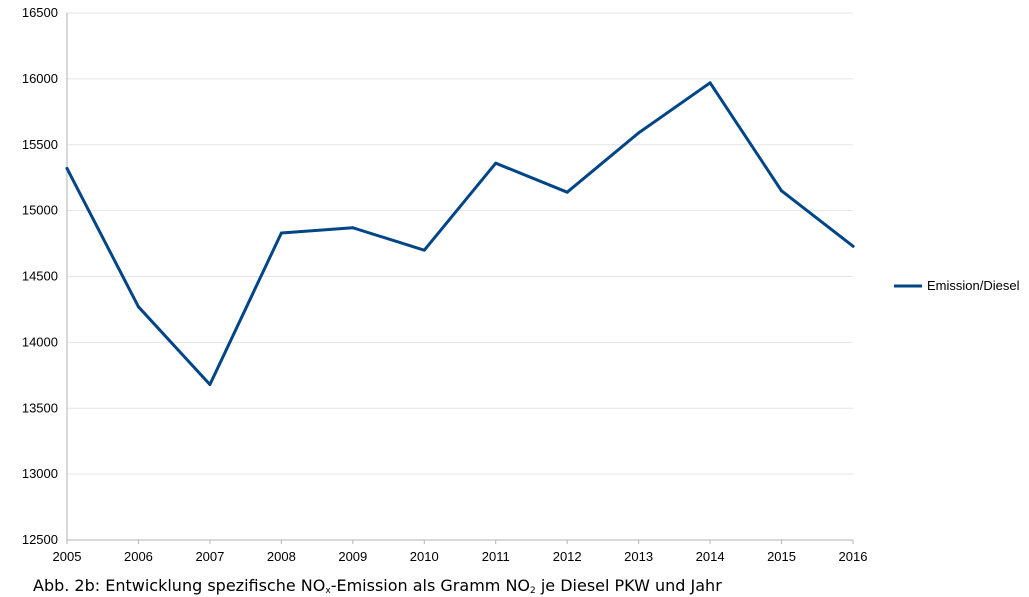 This screenshot has width=1029, height=597. I want to click on x-tick-label-2011: 2011, so click(496, 556).